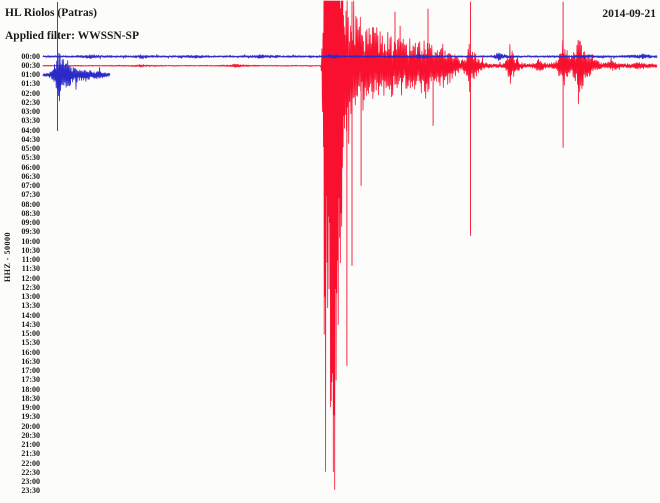 Image resolution: width=660 pixels, height=503 pixels. Describe the element at coordinates (30, 297) in the screenshot. I see `time-label: 13:00` at that location.